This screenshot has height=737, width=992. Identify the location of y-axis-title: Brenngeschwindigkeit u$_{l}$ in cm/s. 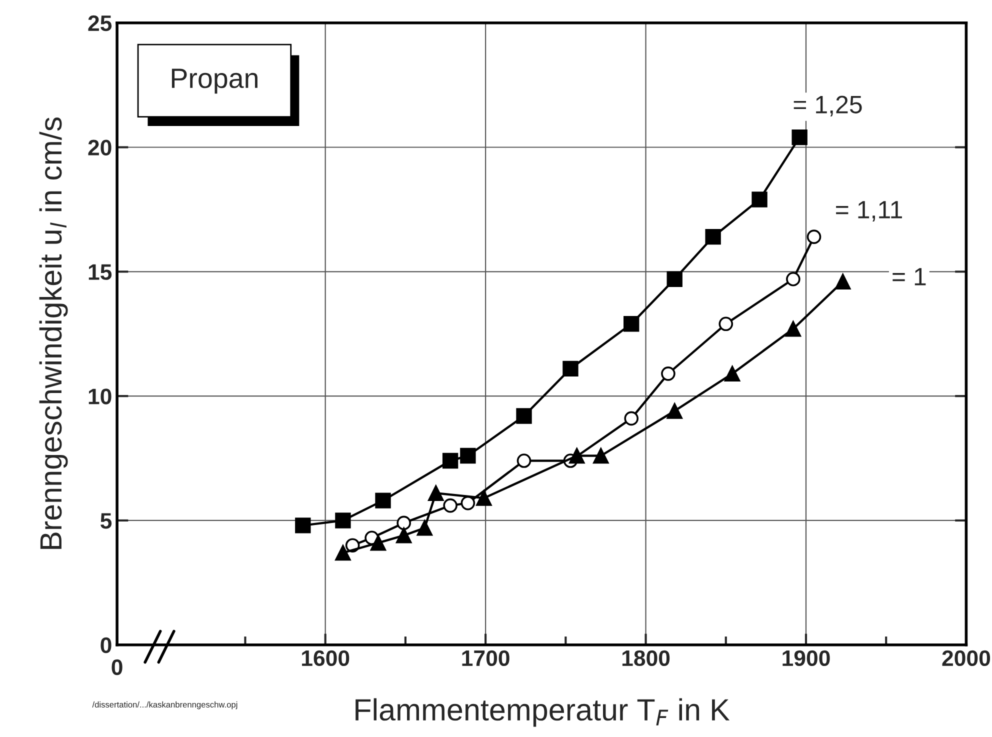
(53, 333).